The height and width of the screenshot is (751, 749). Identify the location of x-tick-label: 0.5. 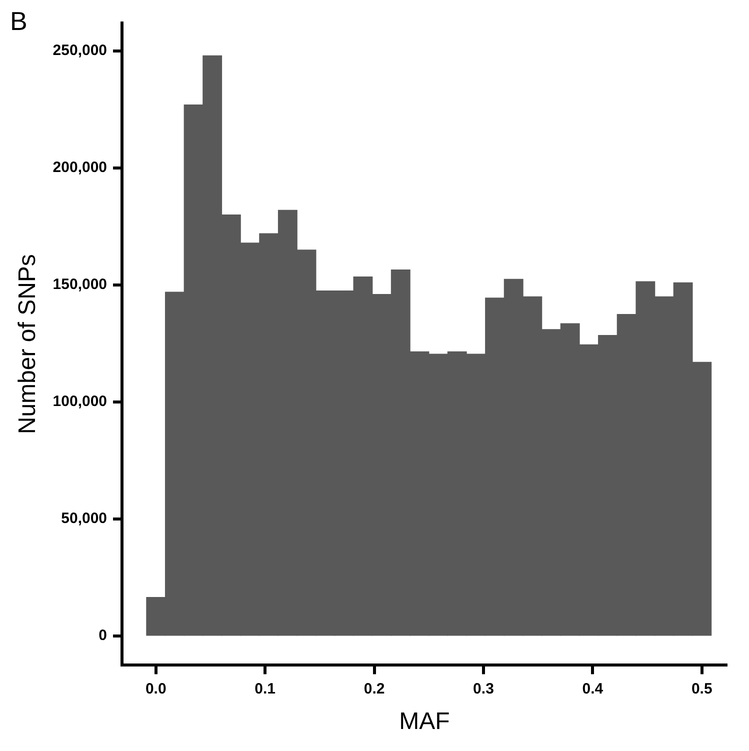
(701, 689).